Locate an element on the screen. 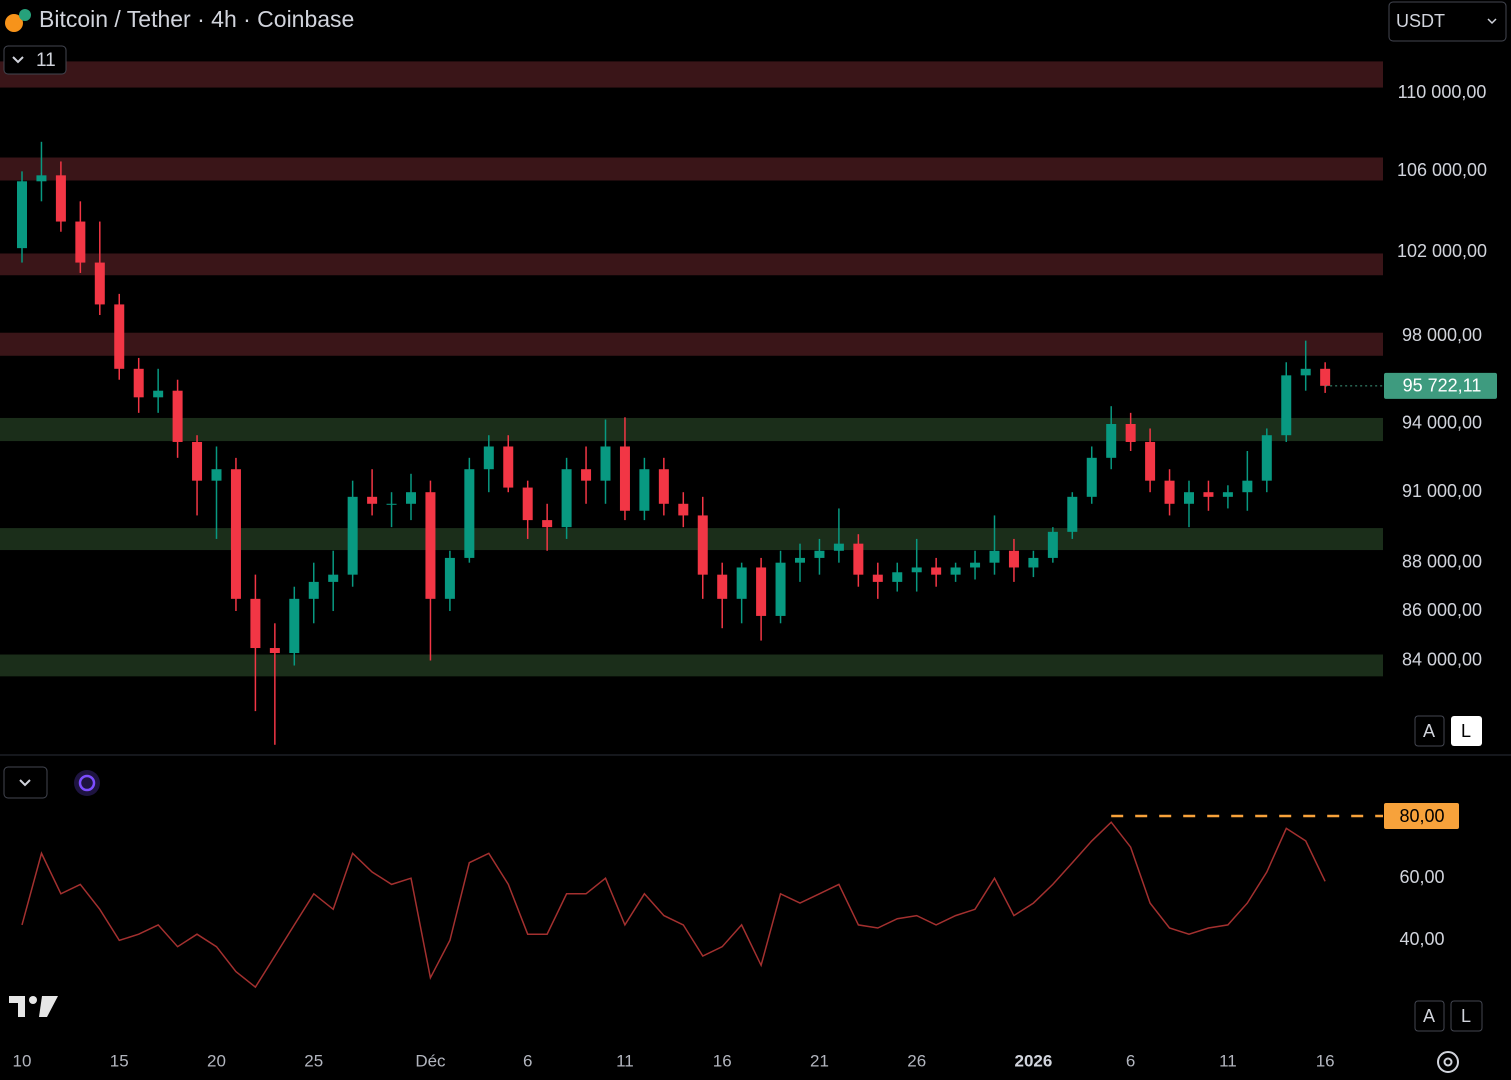  x-tick-label: 25 is located at coordinates (313, 1060).